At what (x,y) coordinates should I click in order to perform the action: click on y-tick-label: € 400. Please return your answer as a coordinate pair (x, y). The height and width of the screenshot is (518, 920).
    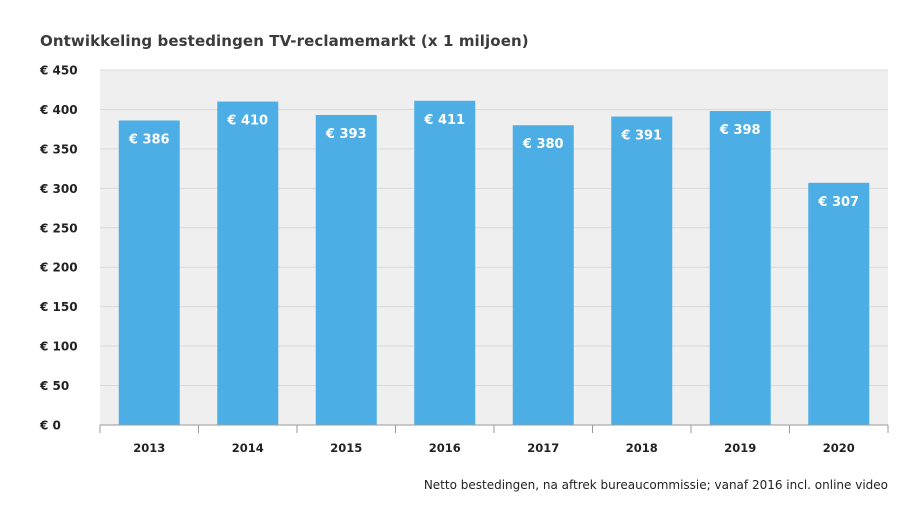
    Looking at the image, I should click on (58, 110).